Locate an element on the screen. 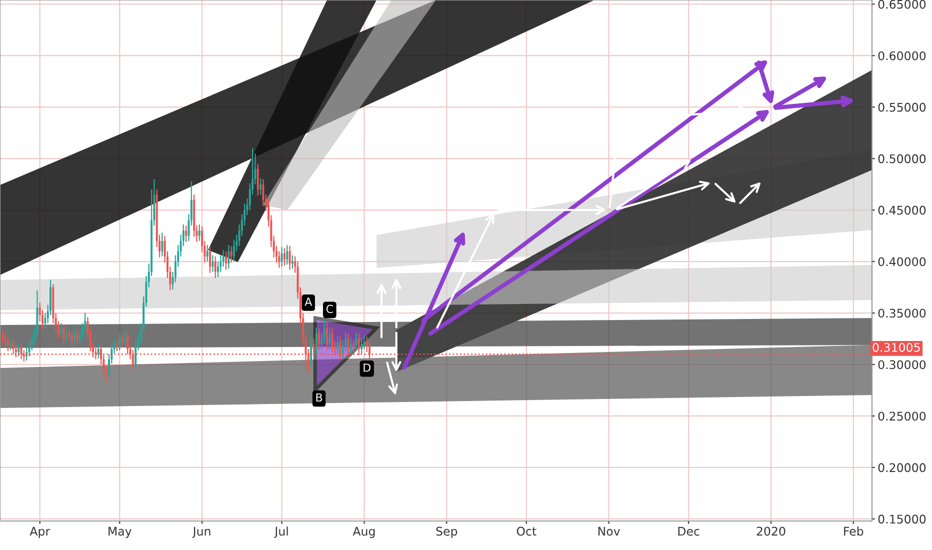 This screenshot has height=550, width=932. x-tick-label: Oct is located at coordinates (526, 531).